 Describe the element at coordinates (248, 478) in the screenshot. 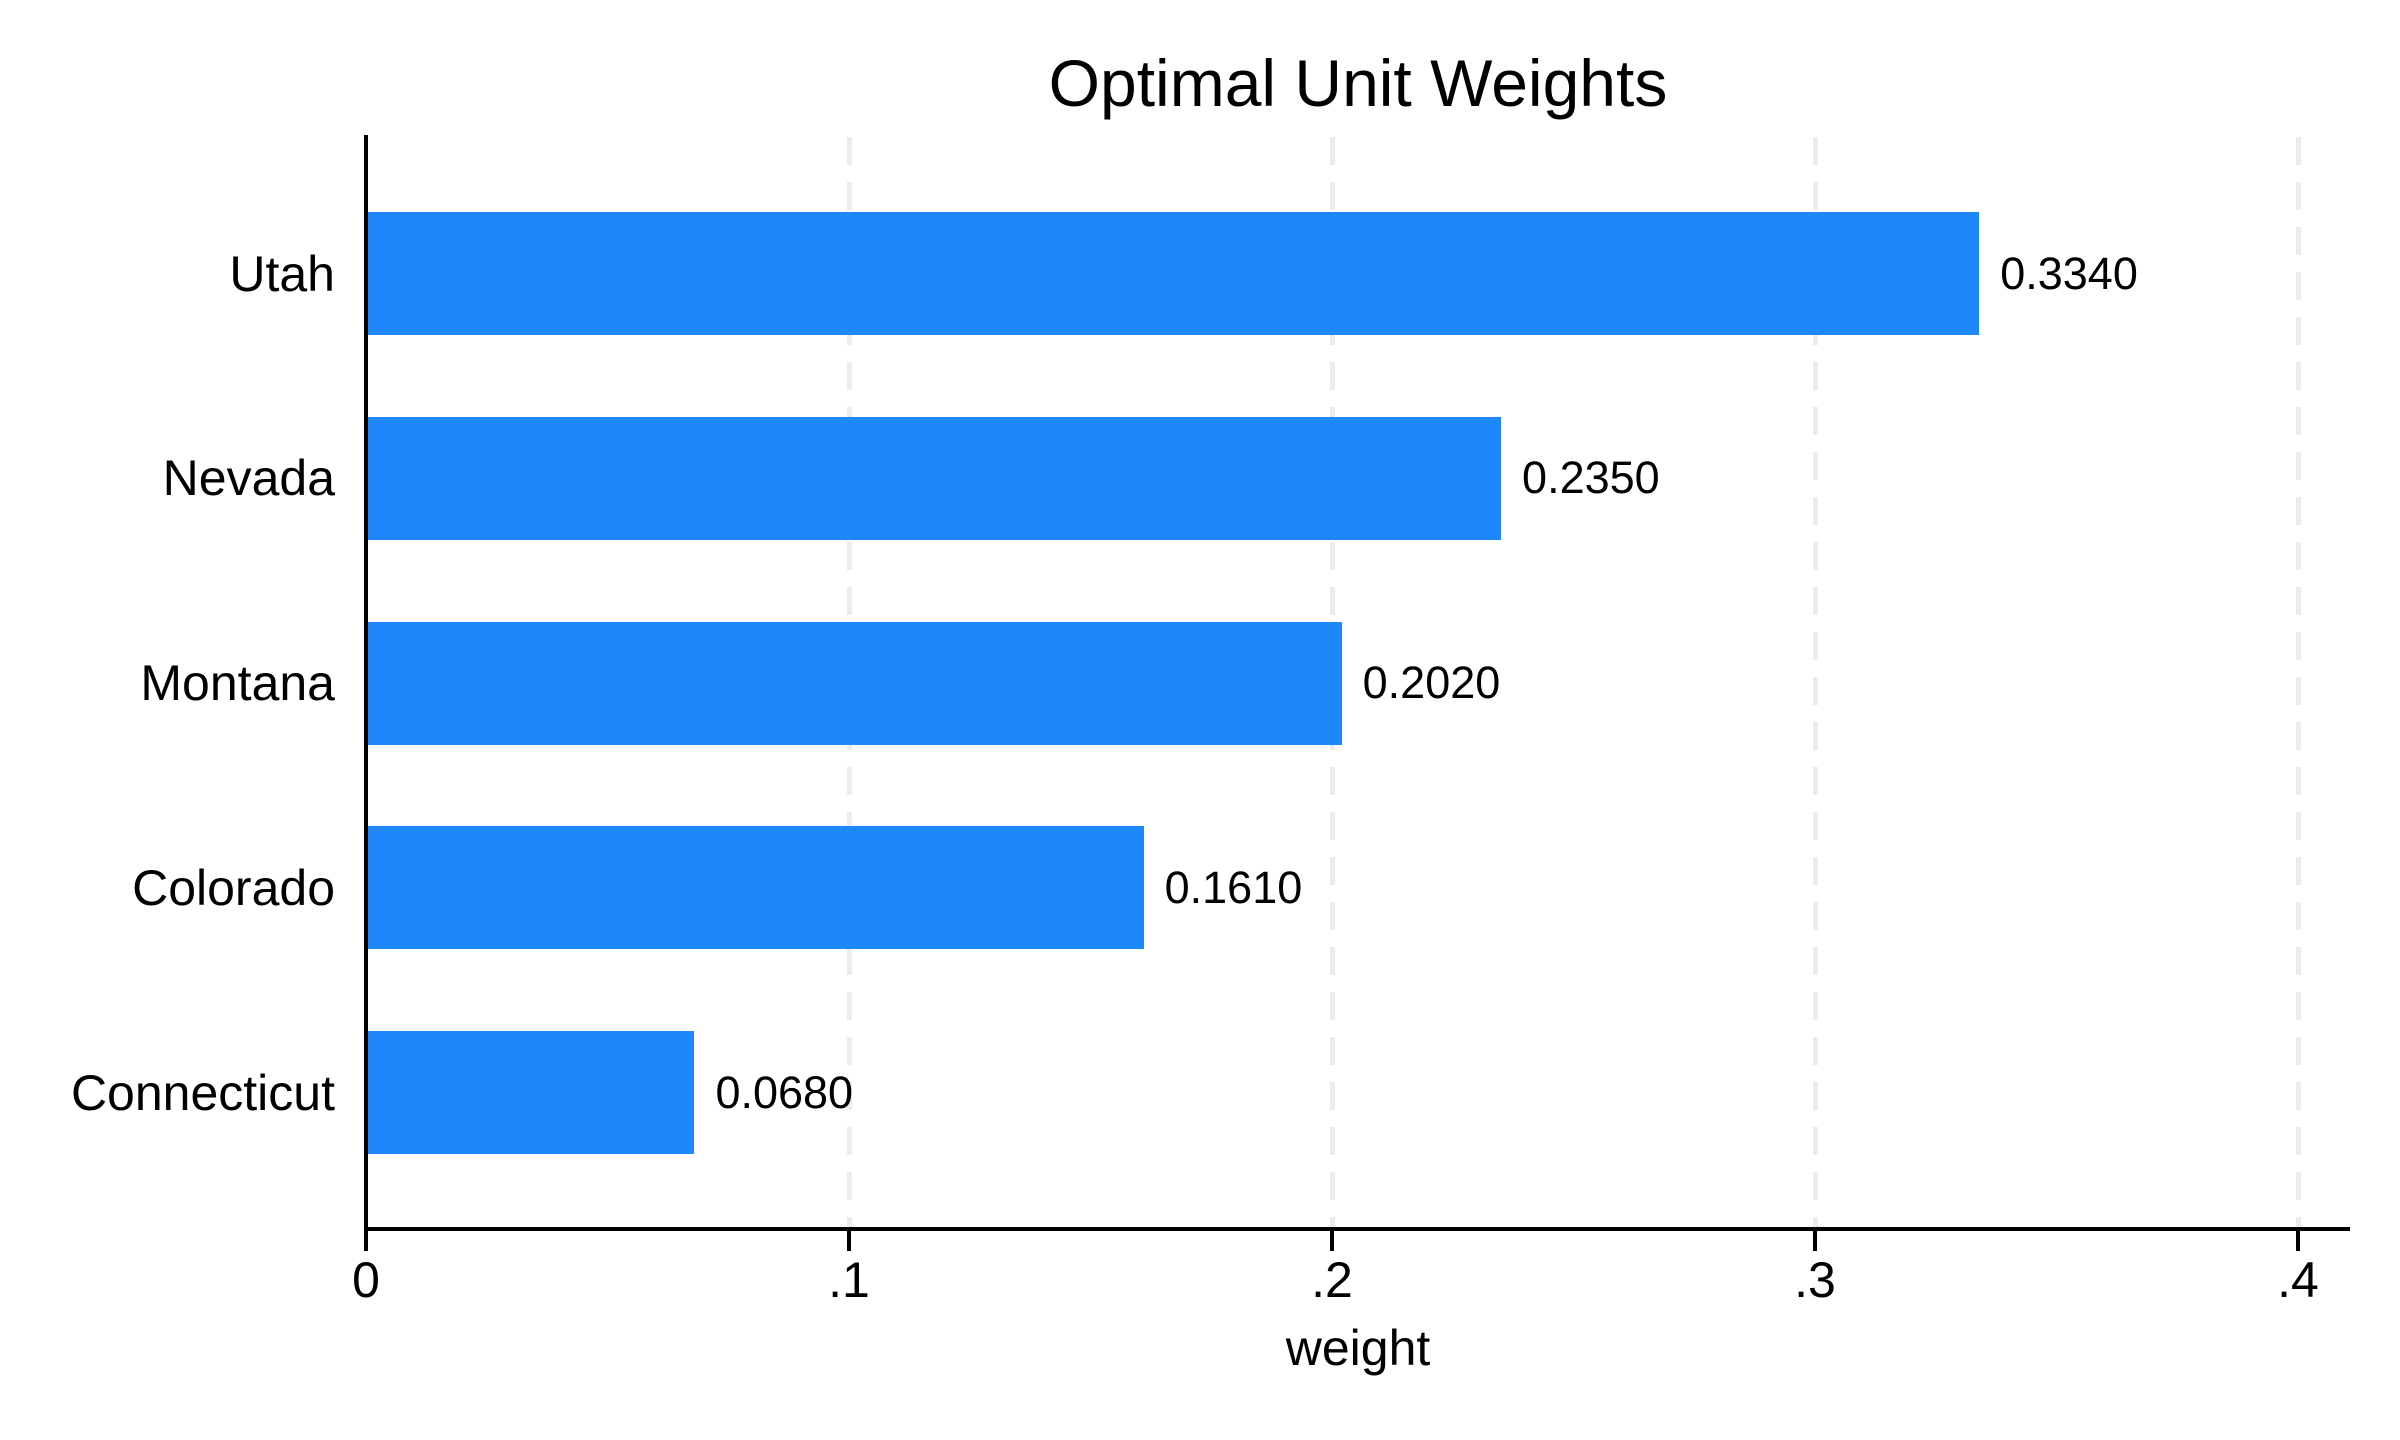

I see `category-label-nevada: Nevada` at that location.